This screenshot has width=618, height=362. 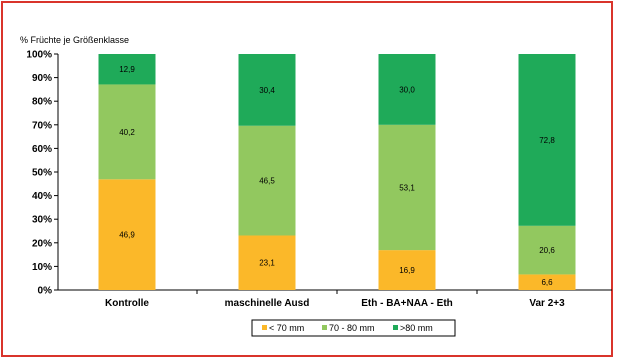 I want to click on y-tick-label: 80%, so click(x=42, y=102).